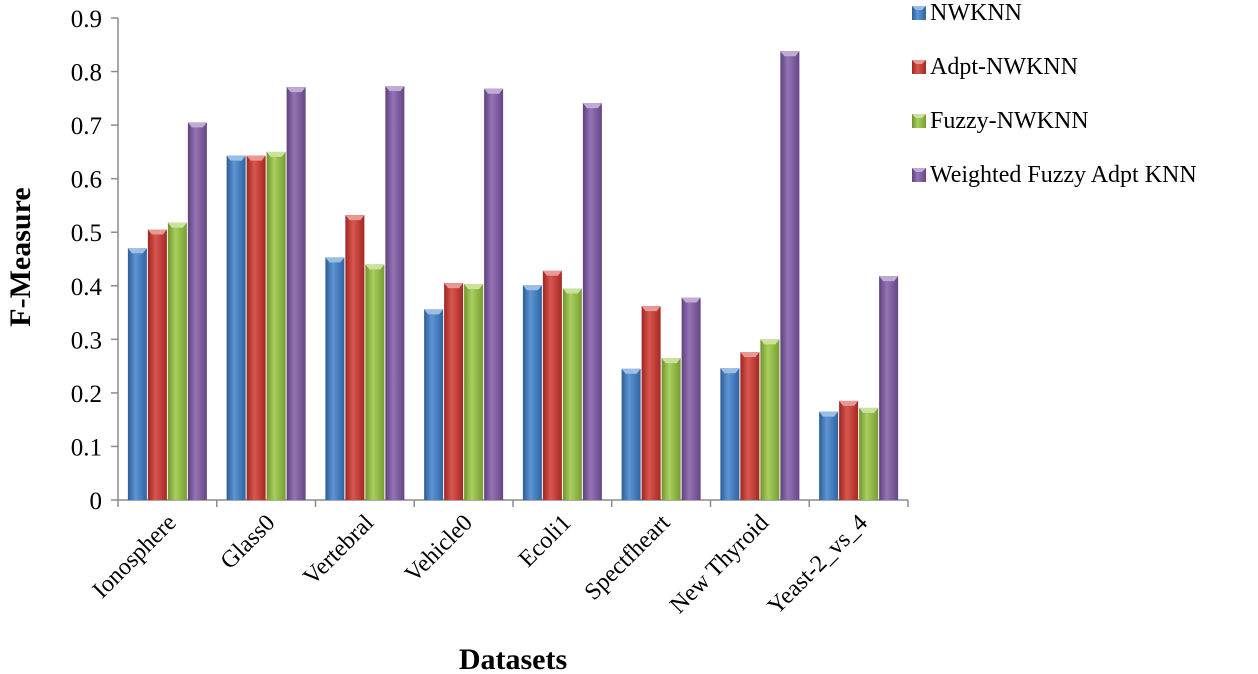 The width and height of the screenshot is (1258, 674). I want to click on y-tick-label: 0.9, so click(86, 19).